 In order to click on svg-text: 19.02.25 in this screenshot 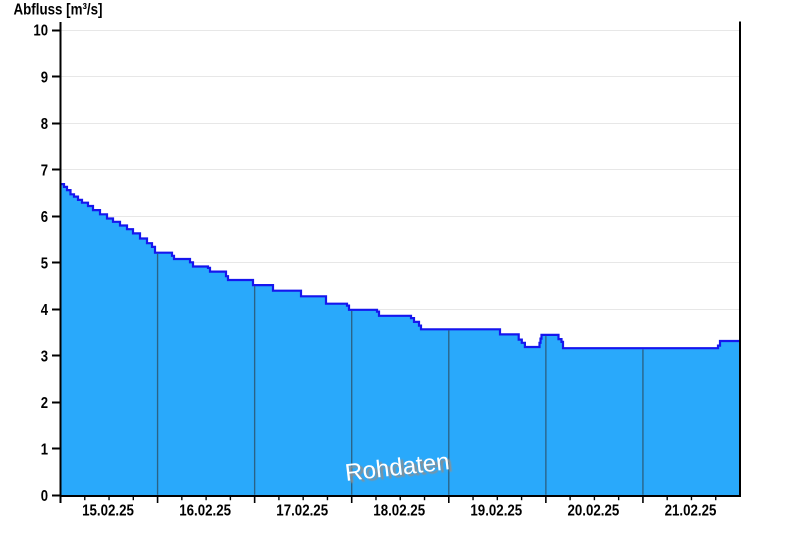, I will do `click(496, 511)`.